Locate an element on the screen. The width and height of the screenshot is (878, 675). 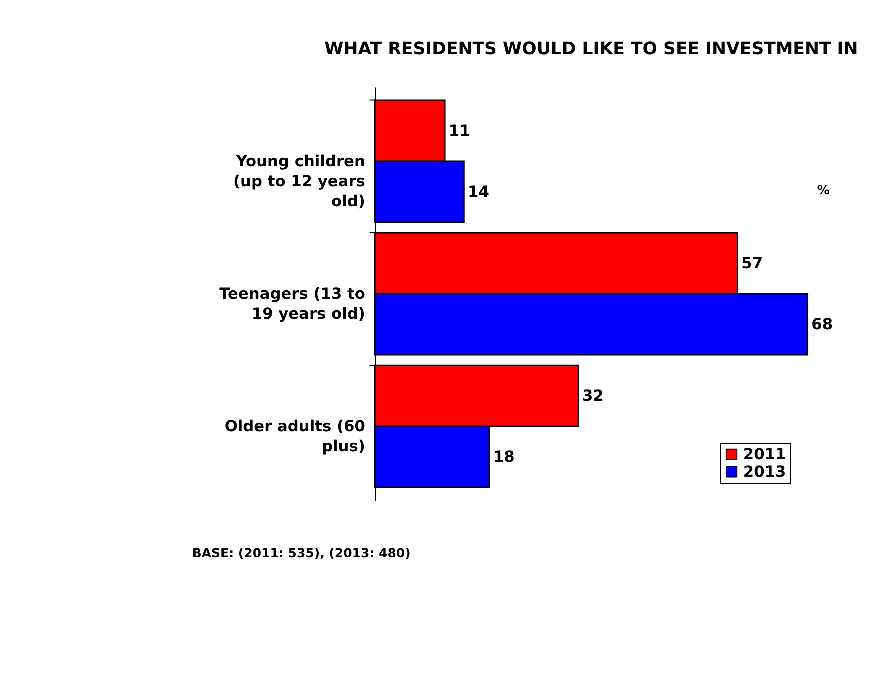
data-label: 18 is located at coordinates (504, 457).